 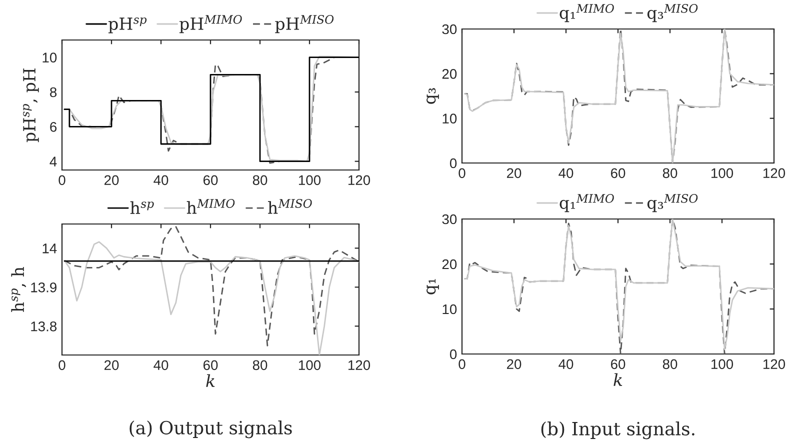 What do you see at coordinates (44, 326) in the screenshot?
I see `y-tick-label: 13.8` at bounding box center [44, 326].